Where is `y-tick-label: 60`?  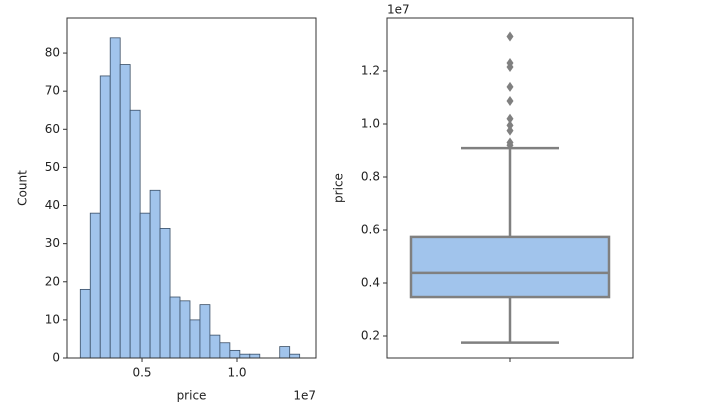
y-tick-label: 60 is located at coordinates (52, 129).